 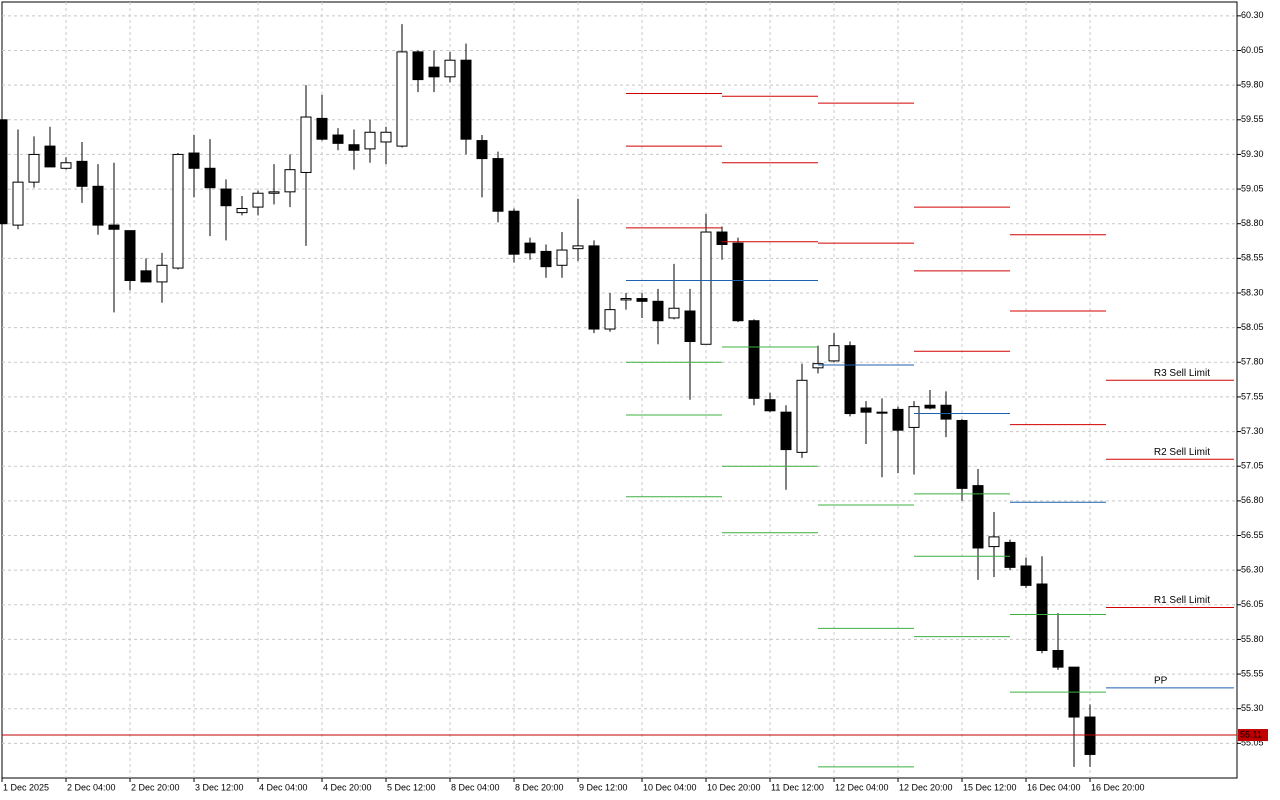 I want to click on y-tick-label: 56.30, so click(x=1252, y=570).